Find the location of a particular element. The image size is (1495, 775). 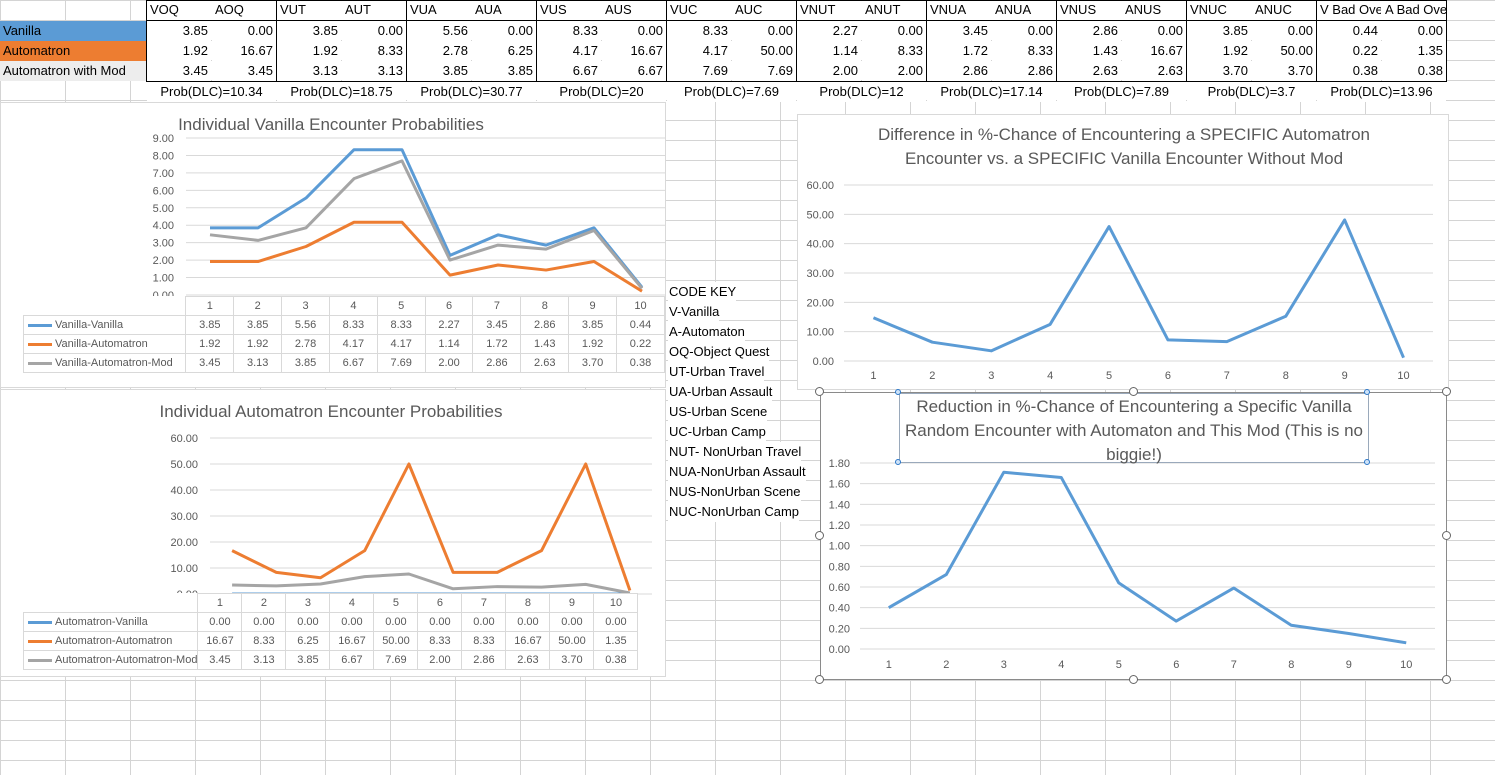

table-cell: 1.72 is located at coordinates (959, 51).